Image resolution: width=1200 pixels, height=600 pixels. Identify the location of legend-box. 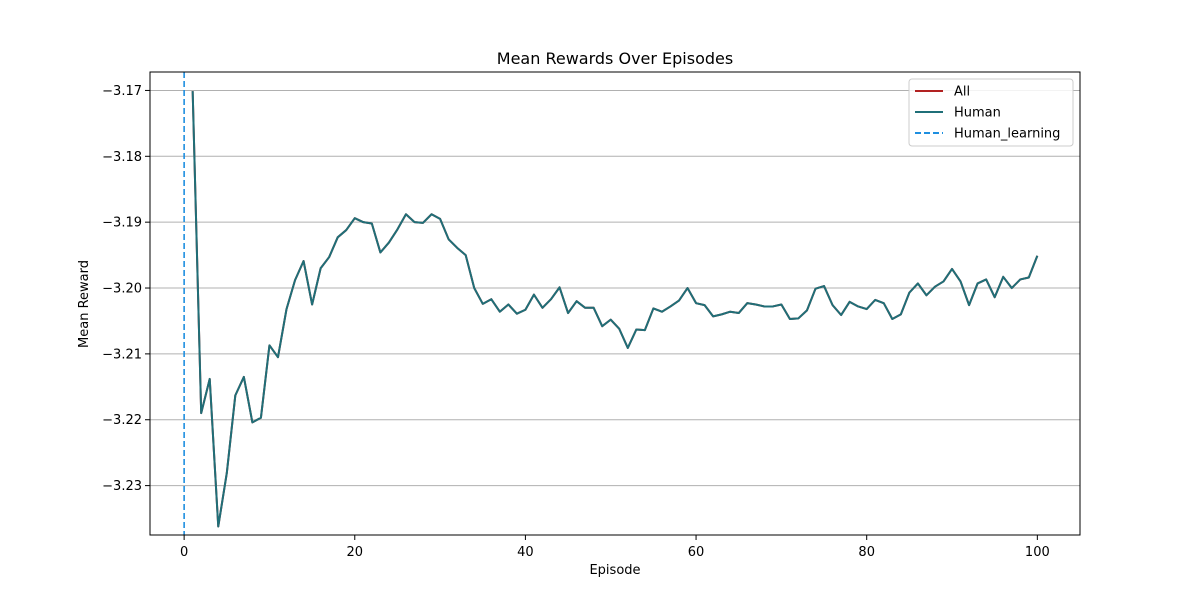
(991, 112).